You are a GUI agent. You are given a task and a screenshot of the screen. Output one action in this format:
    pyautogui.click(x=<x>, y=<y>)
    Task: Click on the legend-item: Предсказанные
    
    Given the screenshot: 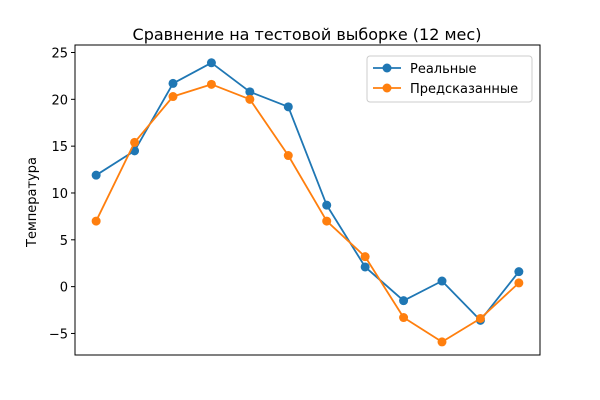 What is the action you would take?
    pyautogui.click(x=445, y=89)
    